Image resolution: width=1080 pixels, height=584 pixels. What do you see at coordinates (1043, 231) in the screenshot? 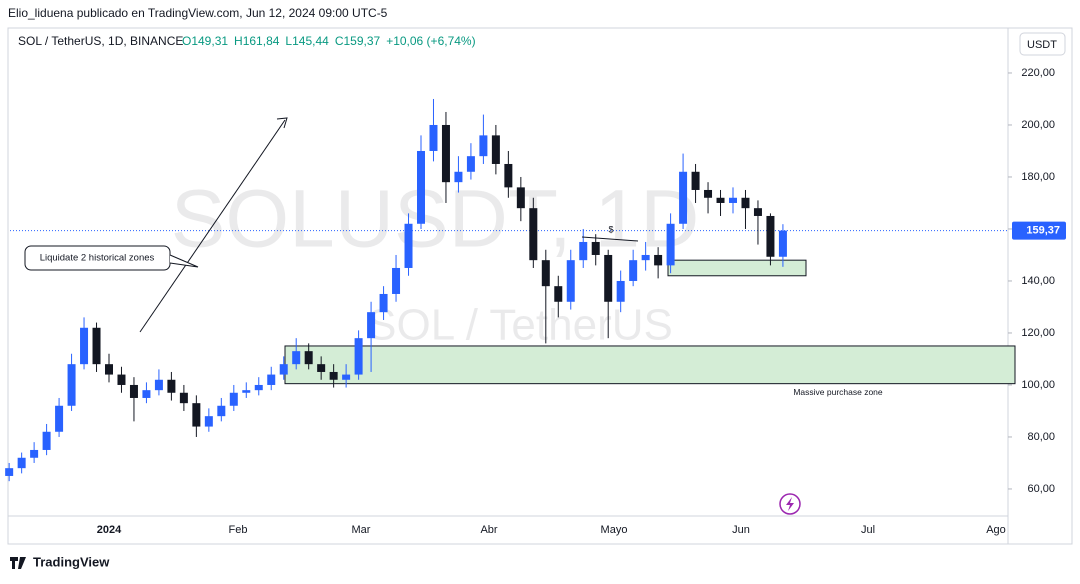
I see `price-label: 159,37` at bounding box center [1043, 231].